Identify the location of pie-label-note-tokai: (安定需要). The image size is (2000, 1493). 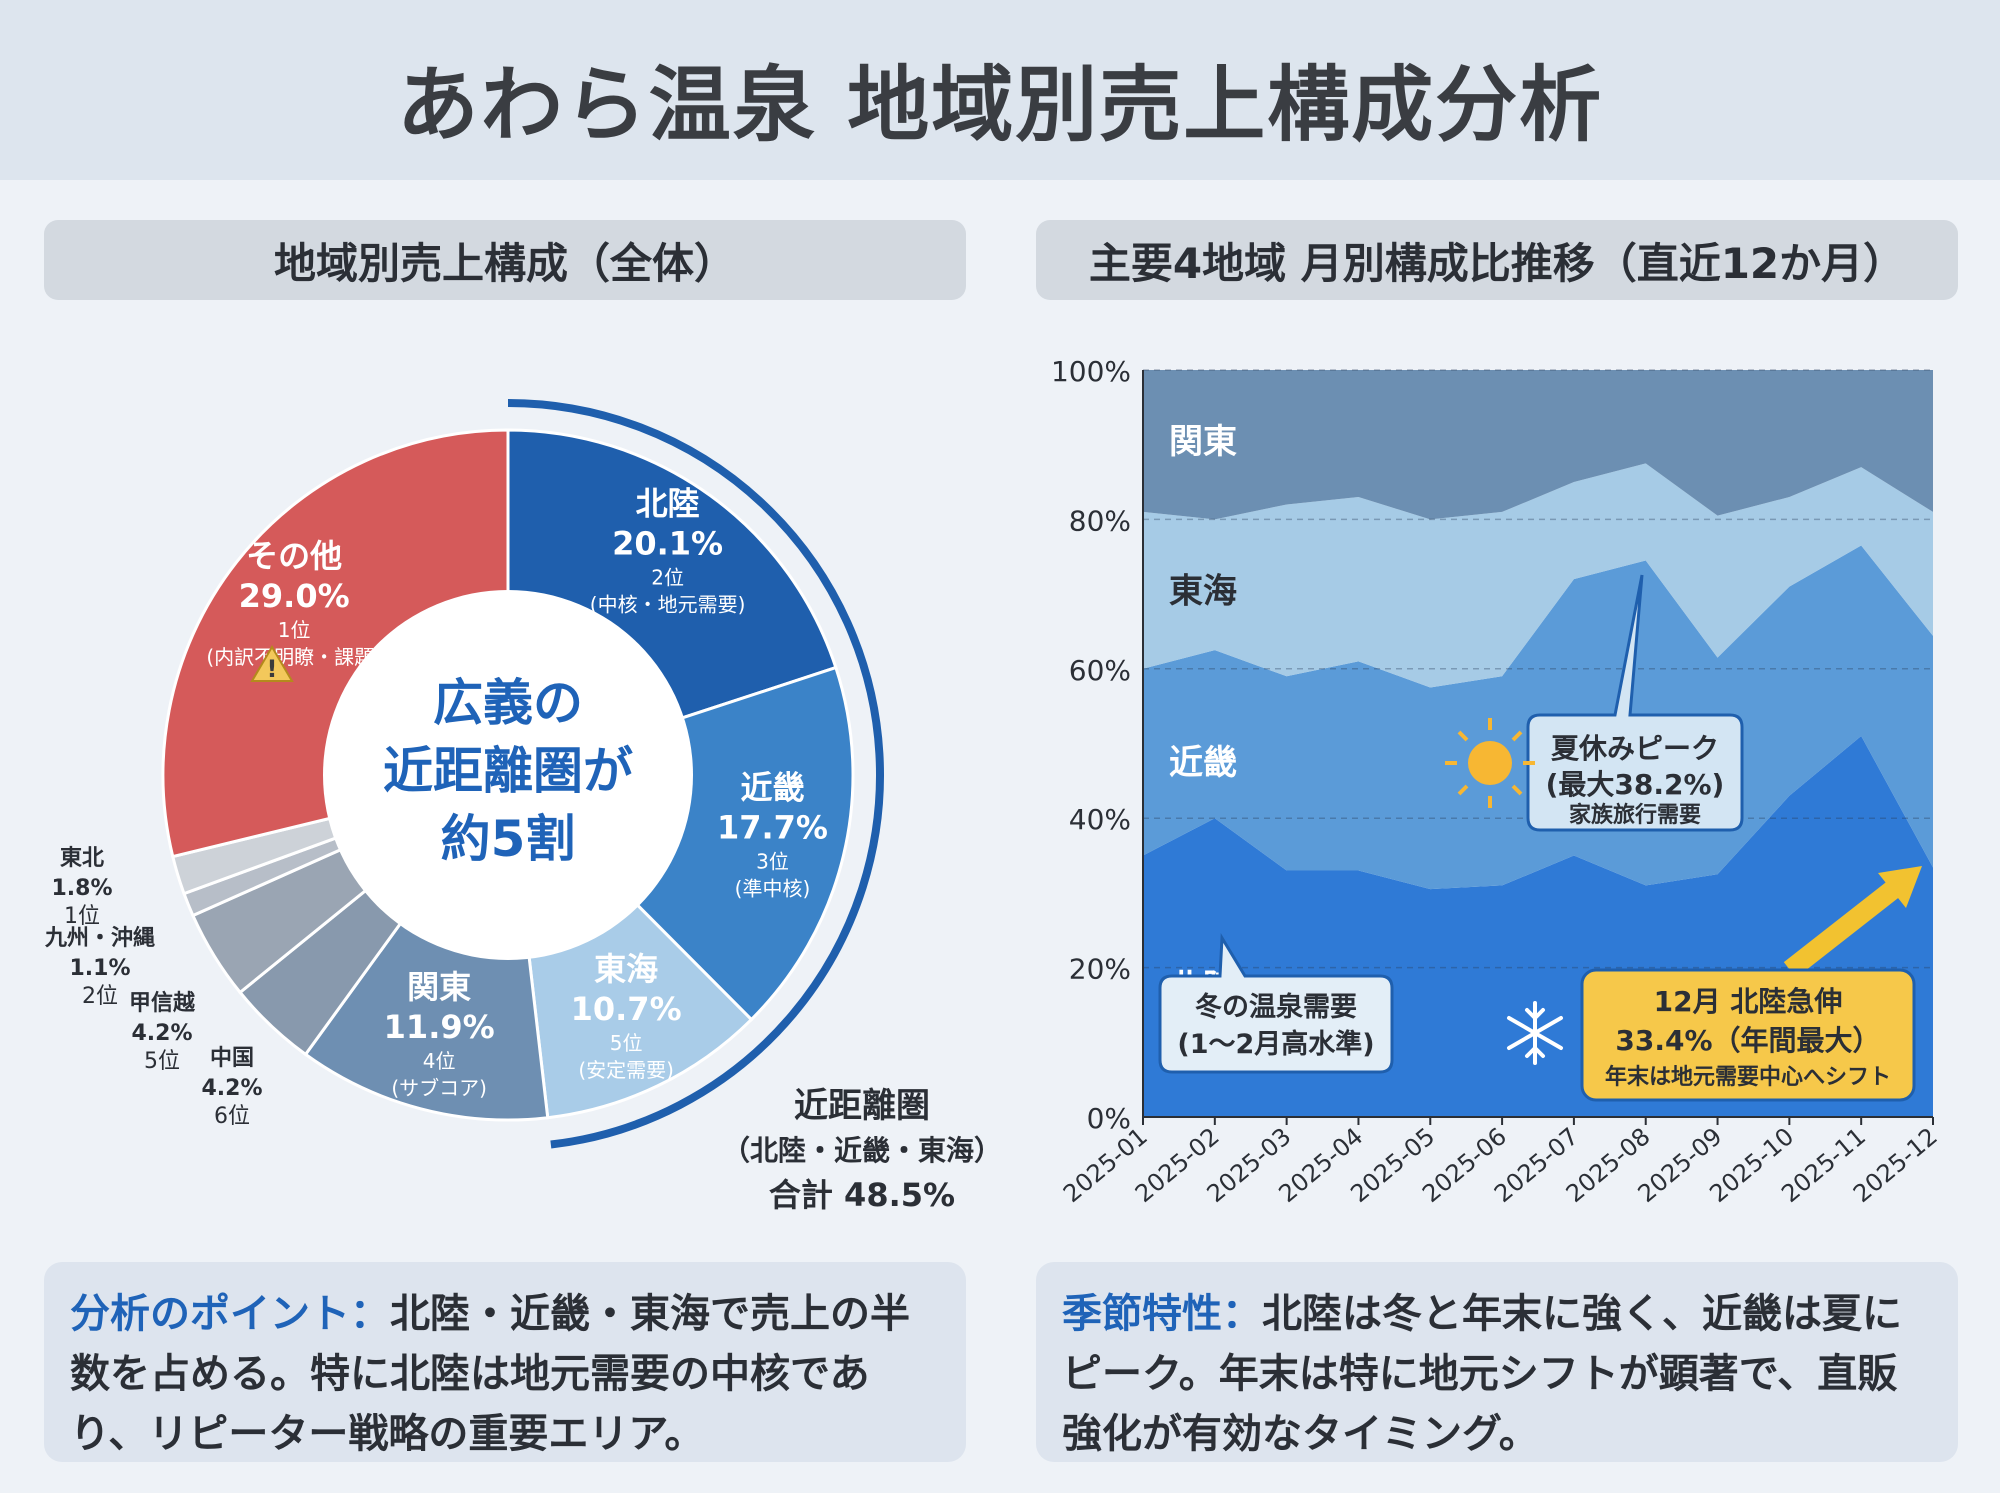
(626, 1070).